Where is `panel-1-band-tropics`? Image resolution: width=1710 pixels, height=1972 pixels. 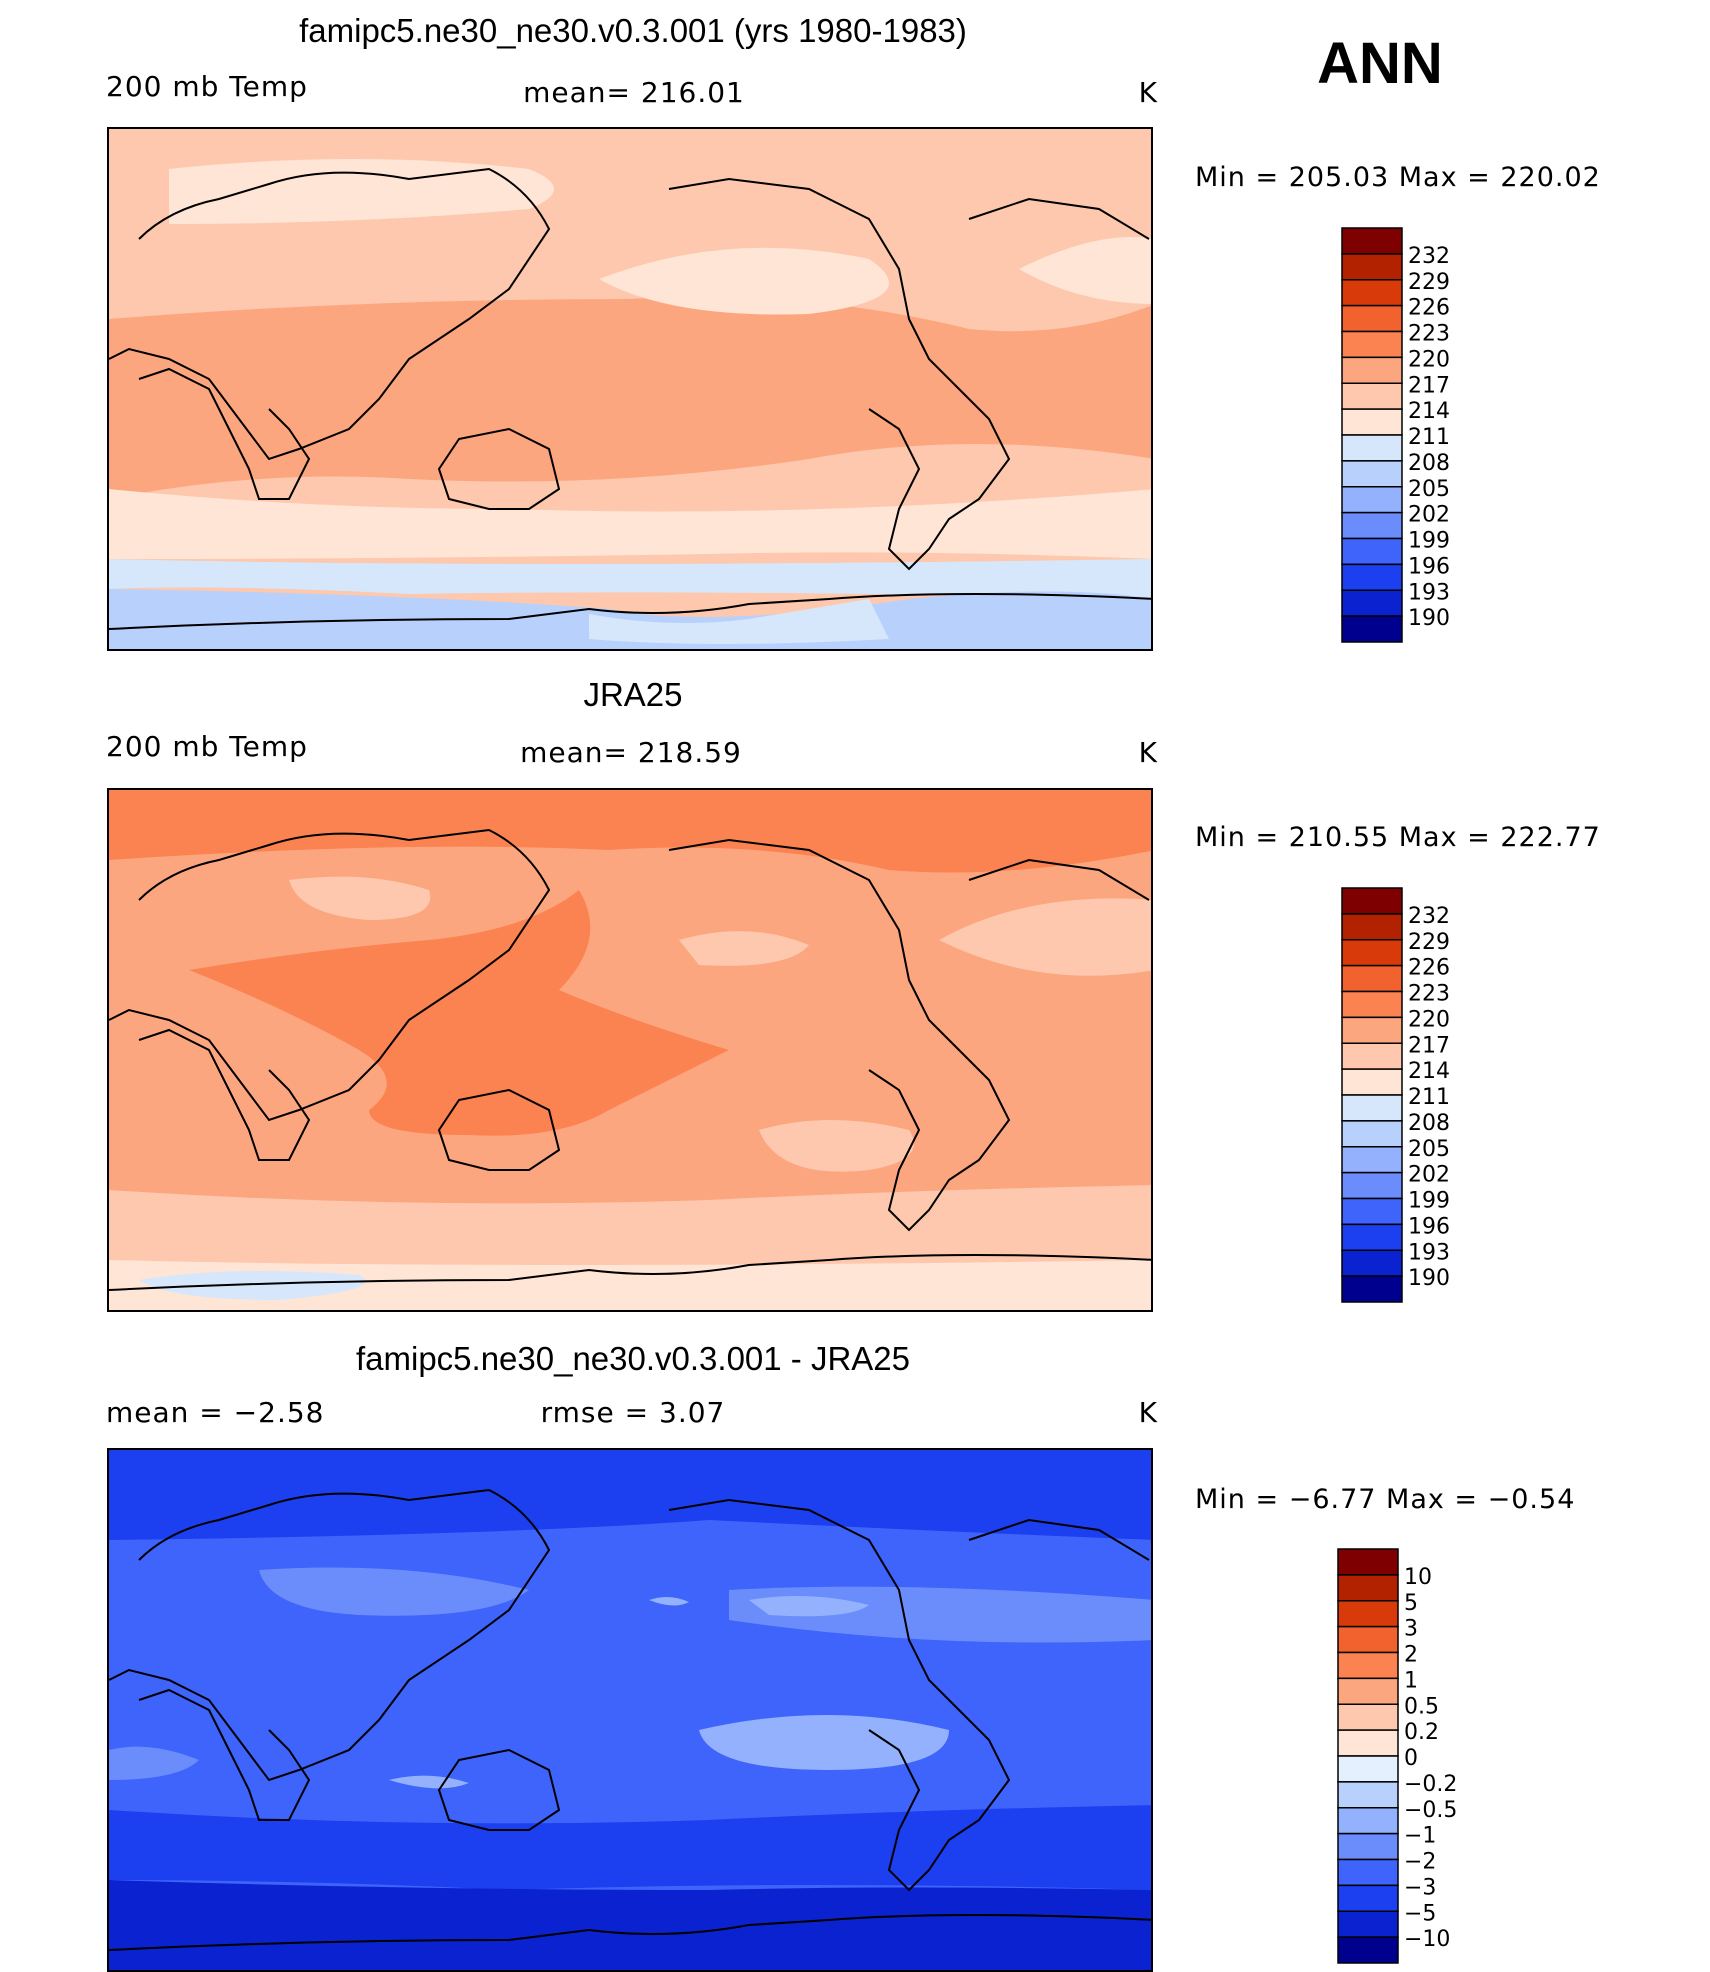 panel-1-band-tropics is located at coordinates (630, 398).